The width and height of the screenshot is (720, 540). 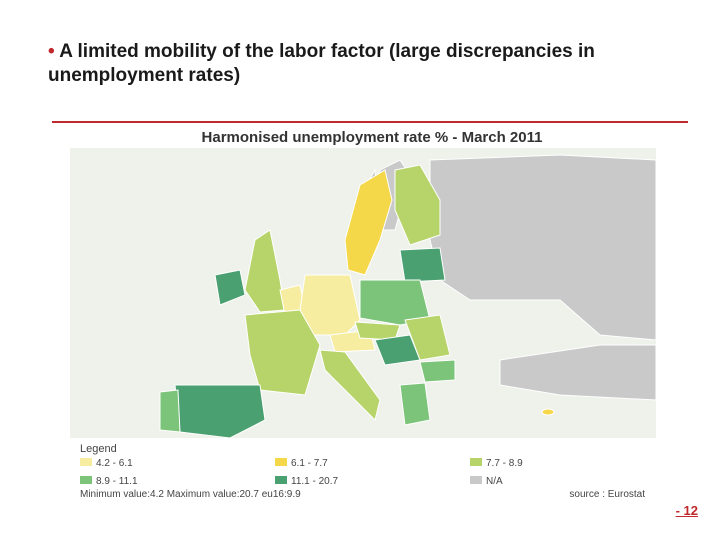 What do you see at coordinates (368, 222) in the screenshot?
I see `sweden` at bounding box center [368, 222].